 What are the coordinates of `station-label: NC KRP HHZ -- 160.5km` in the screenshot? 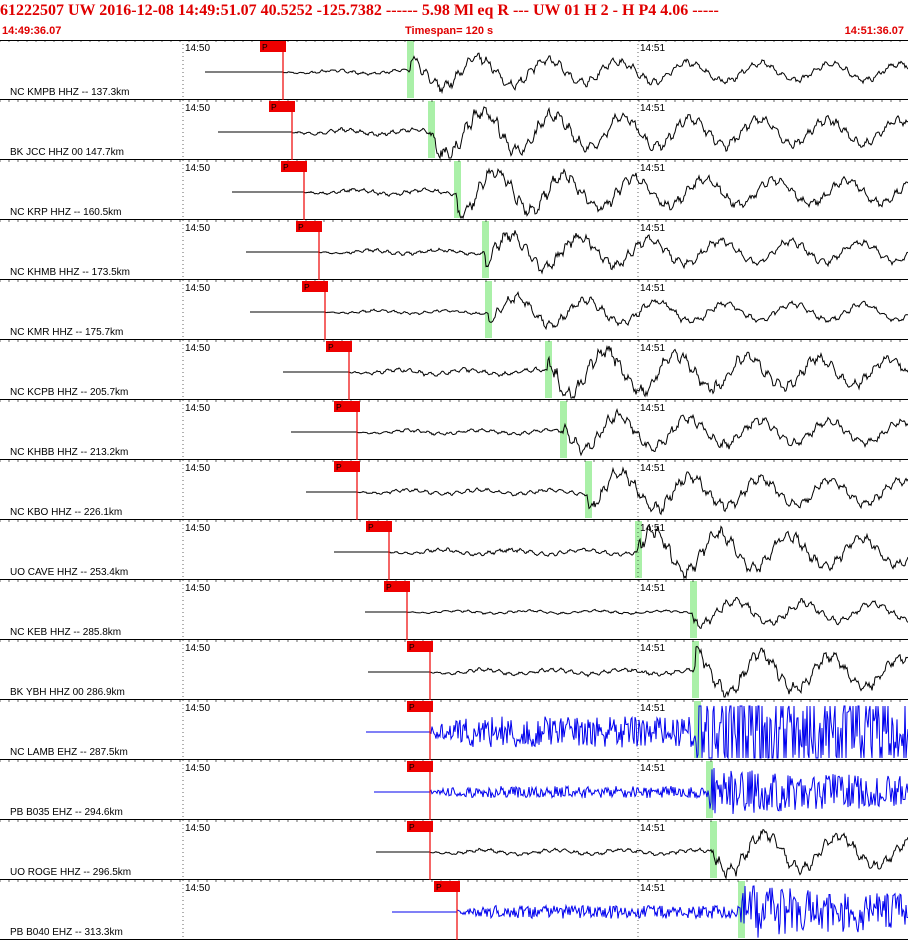 It's located at (66, 212).